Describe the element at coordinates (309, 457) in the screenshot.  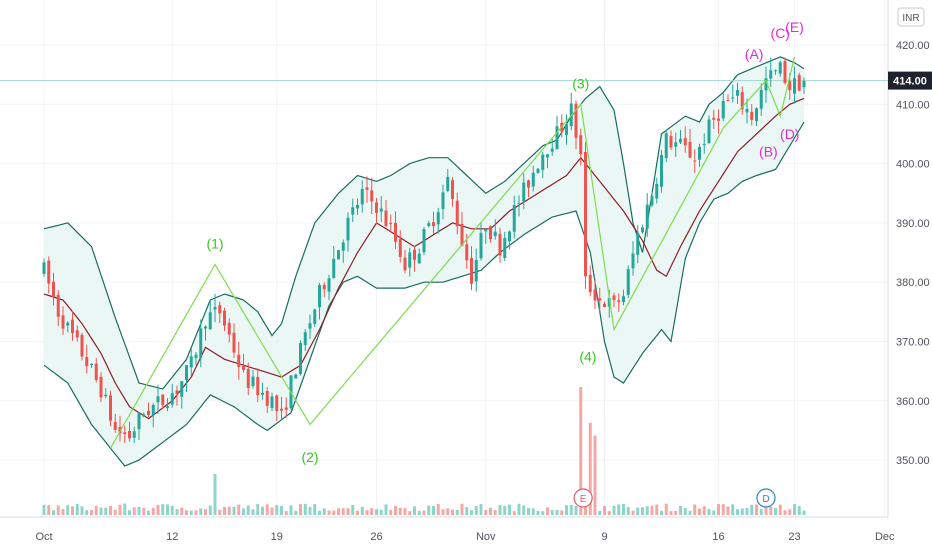
I see `wave-label: (2)` at that location.